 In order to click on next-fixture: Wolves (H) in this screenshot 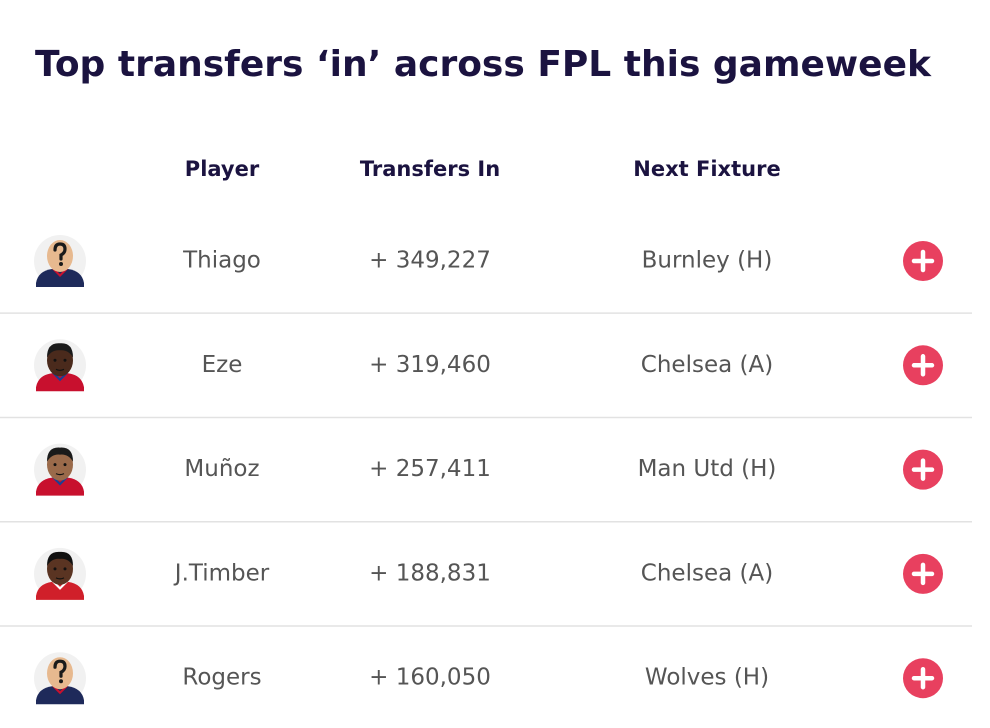, I will do `click(707, 678)`.